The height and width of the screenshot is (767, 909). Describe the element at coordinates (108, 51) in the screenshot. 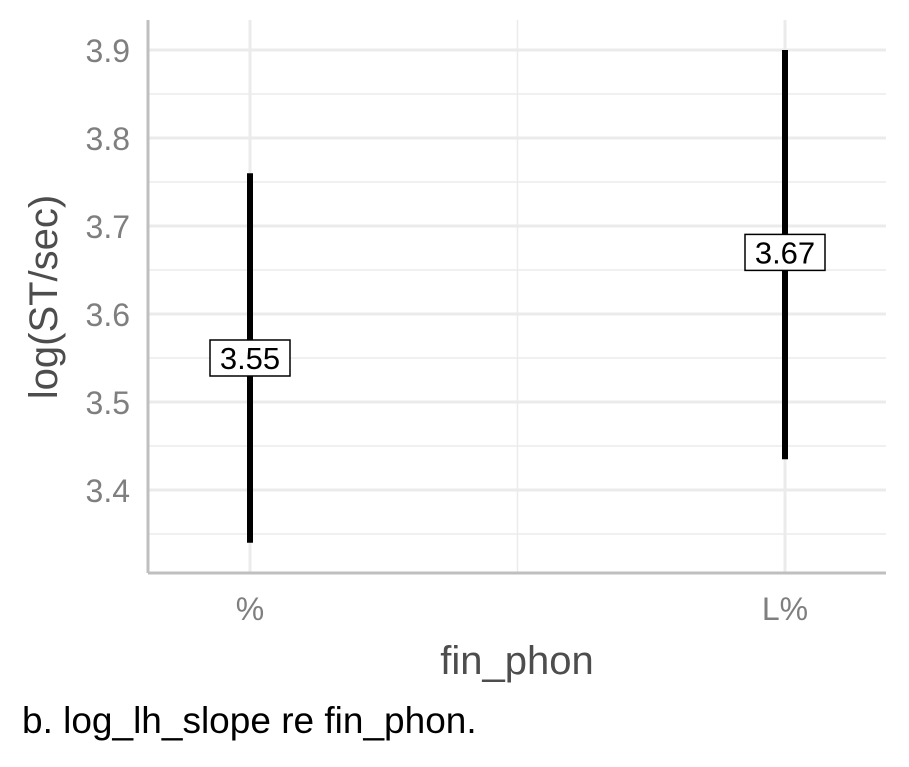

I see `y-tick-label: 3.9` at that location.